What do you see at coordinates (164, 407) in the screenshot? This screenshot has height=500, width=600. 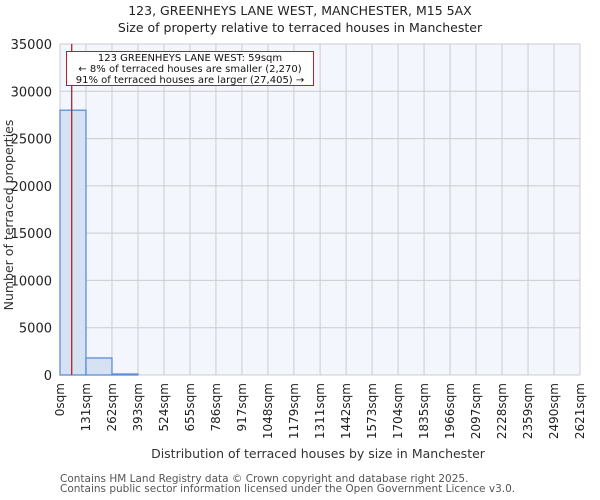 I see `x-tick-label: 524sqm` at bounding box center [164, 407].